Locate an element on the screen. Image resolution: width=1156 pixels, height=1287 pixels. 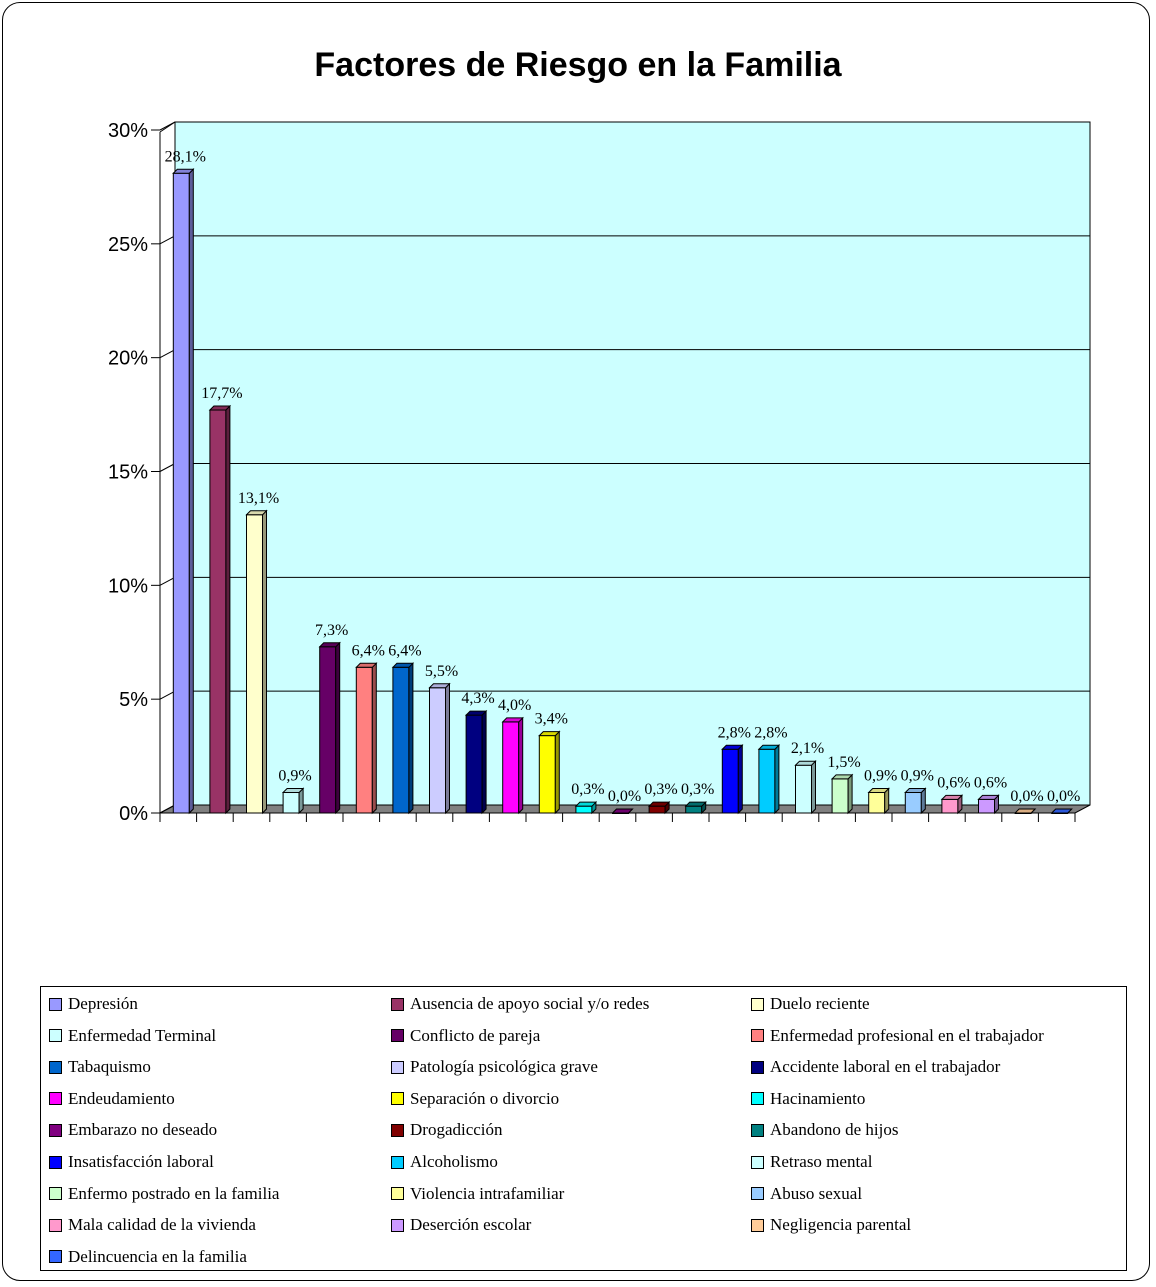
legend-item: Retraso mental is located at coordinates (811, 1162).